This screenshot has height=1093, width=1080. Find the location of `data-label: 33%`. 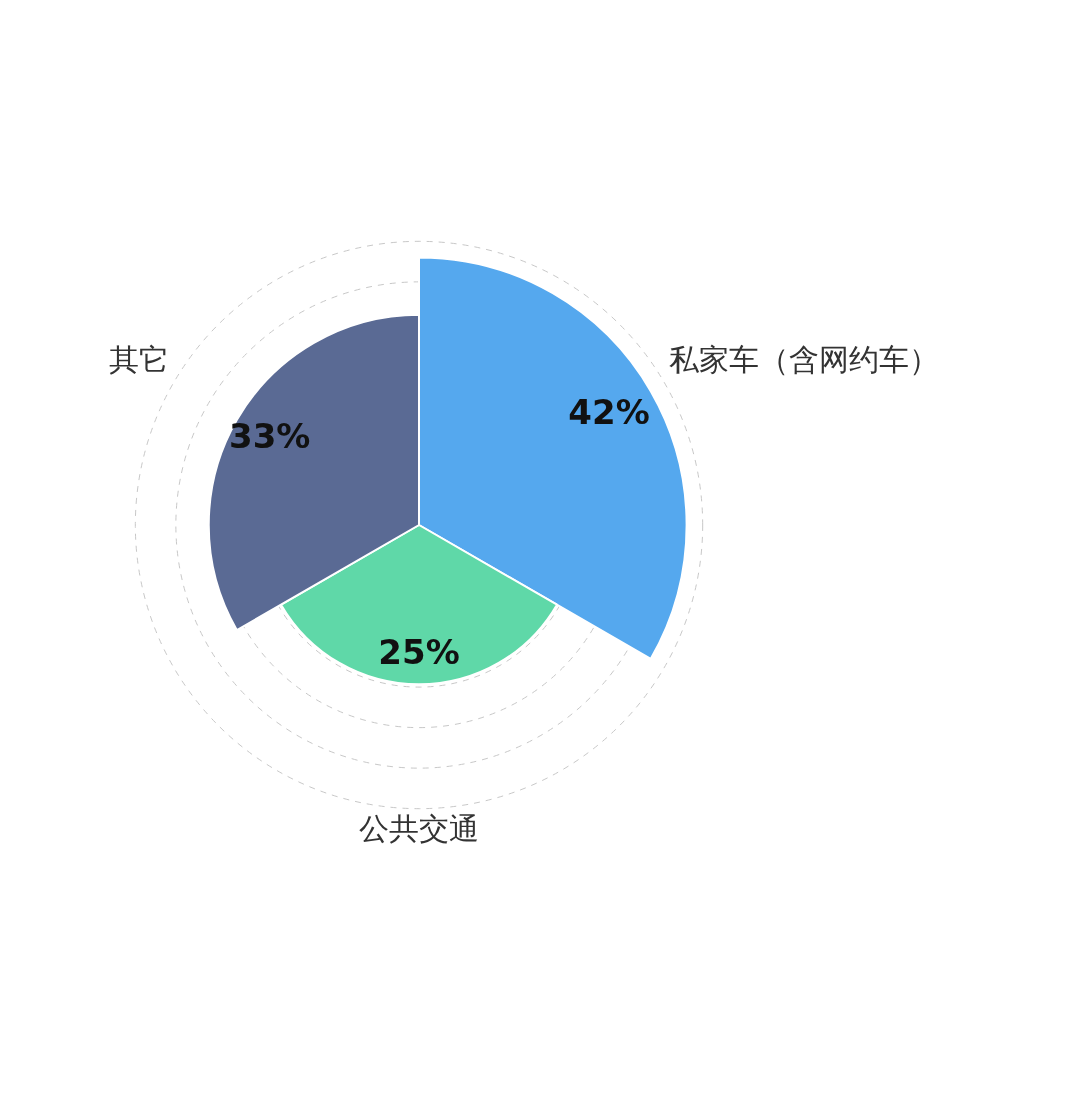

data-label: 33% is located at coordinates (269, 435).